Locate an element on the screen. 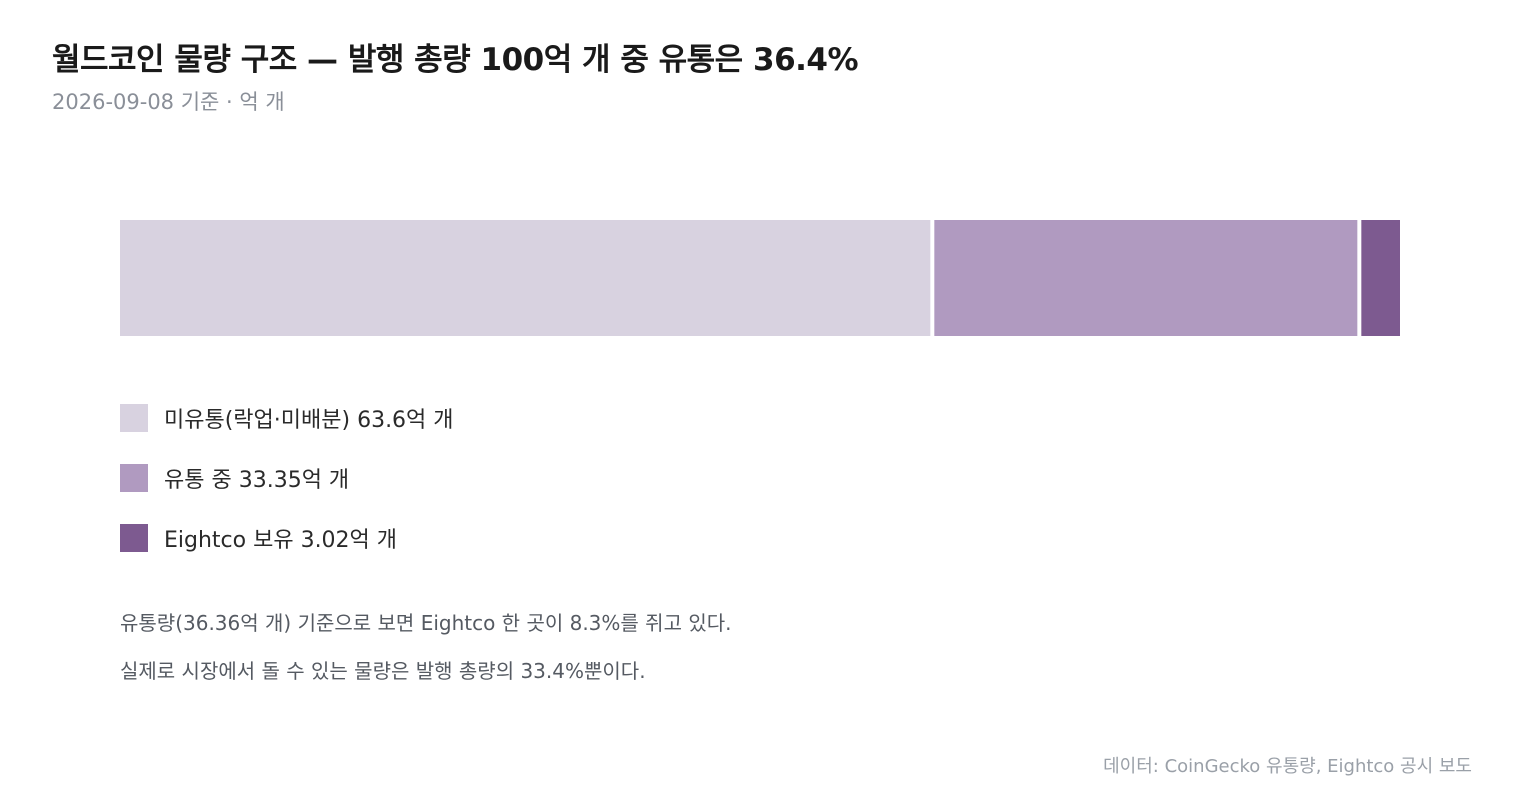  legend-swatch-circulating is located at coordinates (134, 478).